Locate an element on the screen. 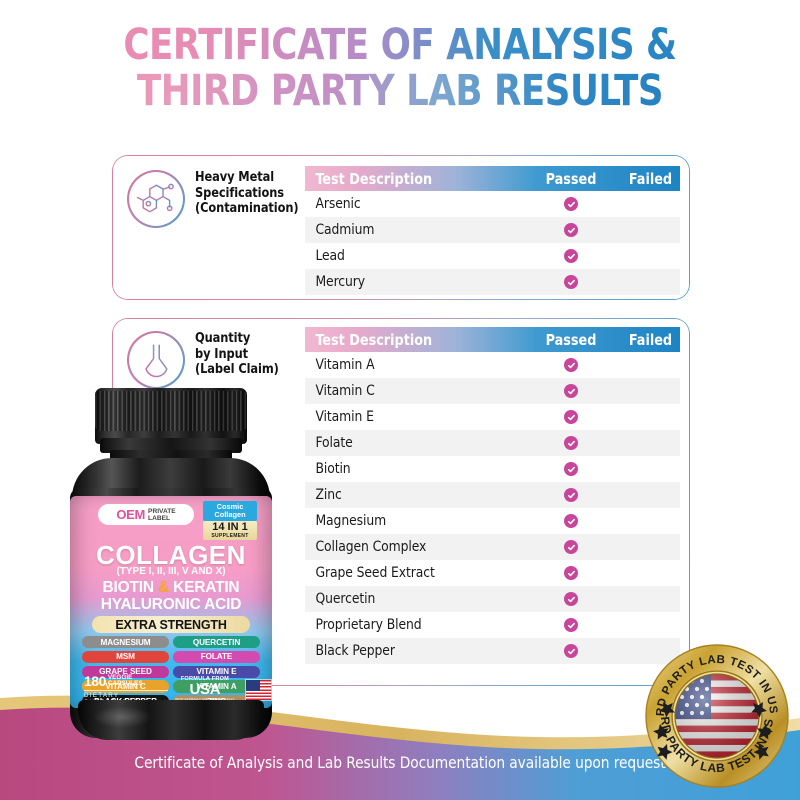  table-row: Cadmium is located at coordinates (493, 230).